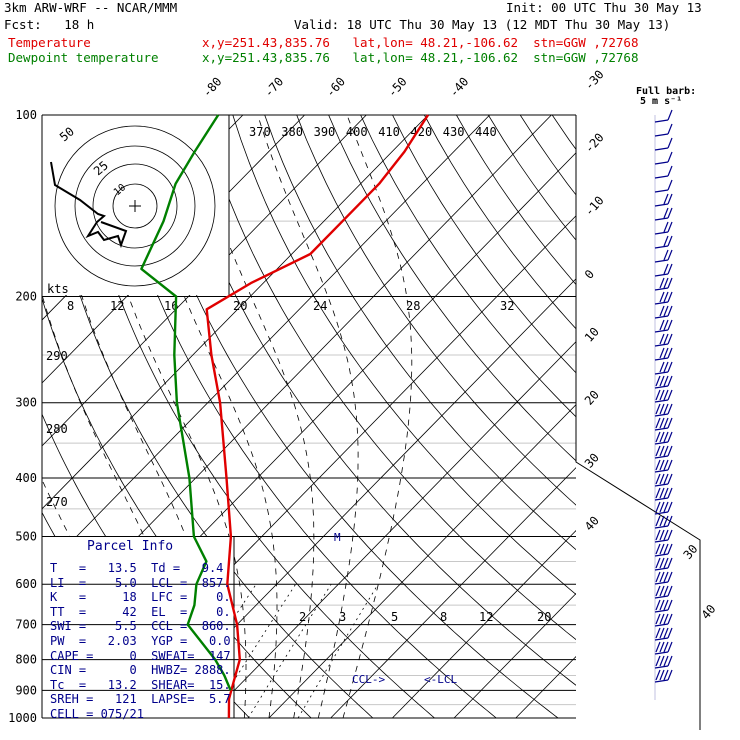  What do you see at coordinates (338, 650) in the screenshot?
I see `mixing-ratio-line` at bounding box center [338, 650].